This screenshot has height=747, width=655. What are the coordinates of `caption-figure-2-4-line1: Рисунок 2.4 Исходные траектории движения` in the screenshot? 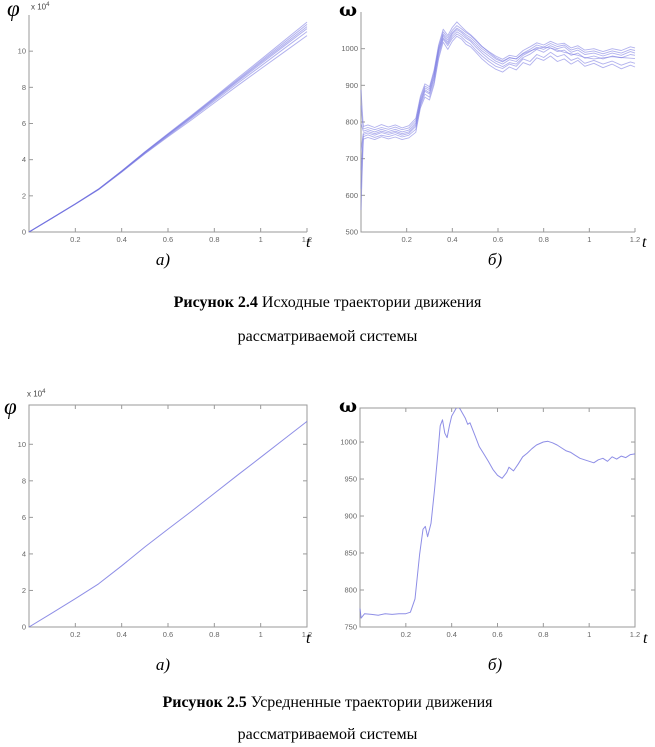 It's located at (327, 303).